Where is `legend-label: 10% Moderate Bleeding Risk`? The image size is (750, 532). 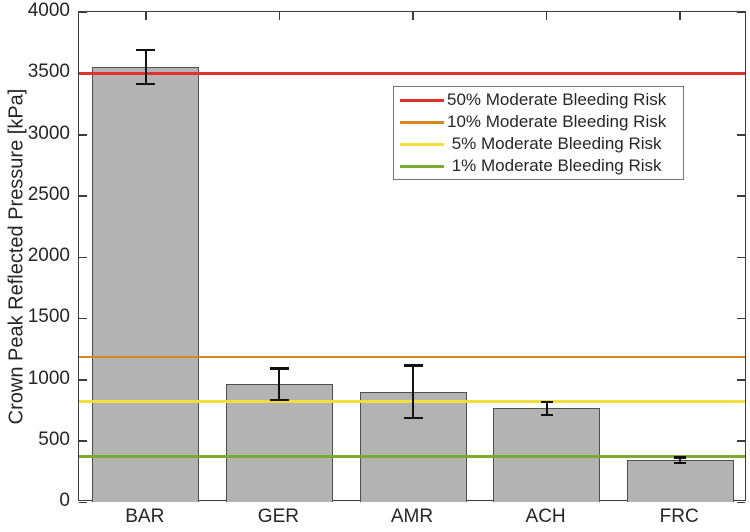
legend-label: 10% Moderate Bleeding Risk is located at coordinates (557, 121).